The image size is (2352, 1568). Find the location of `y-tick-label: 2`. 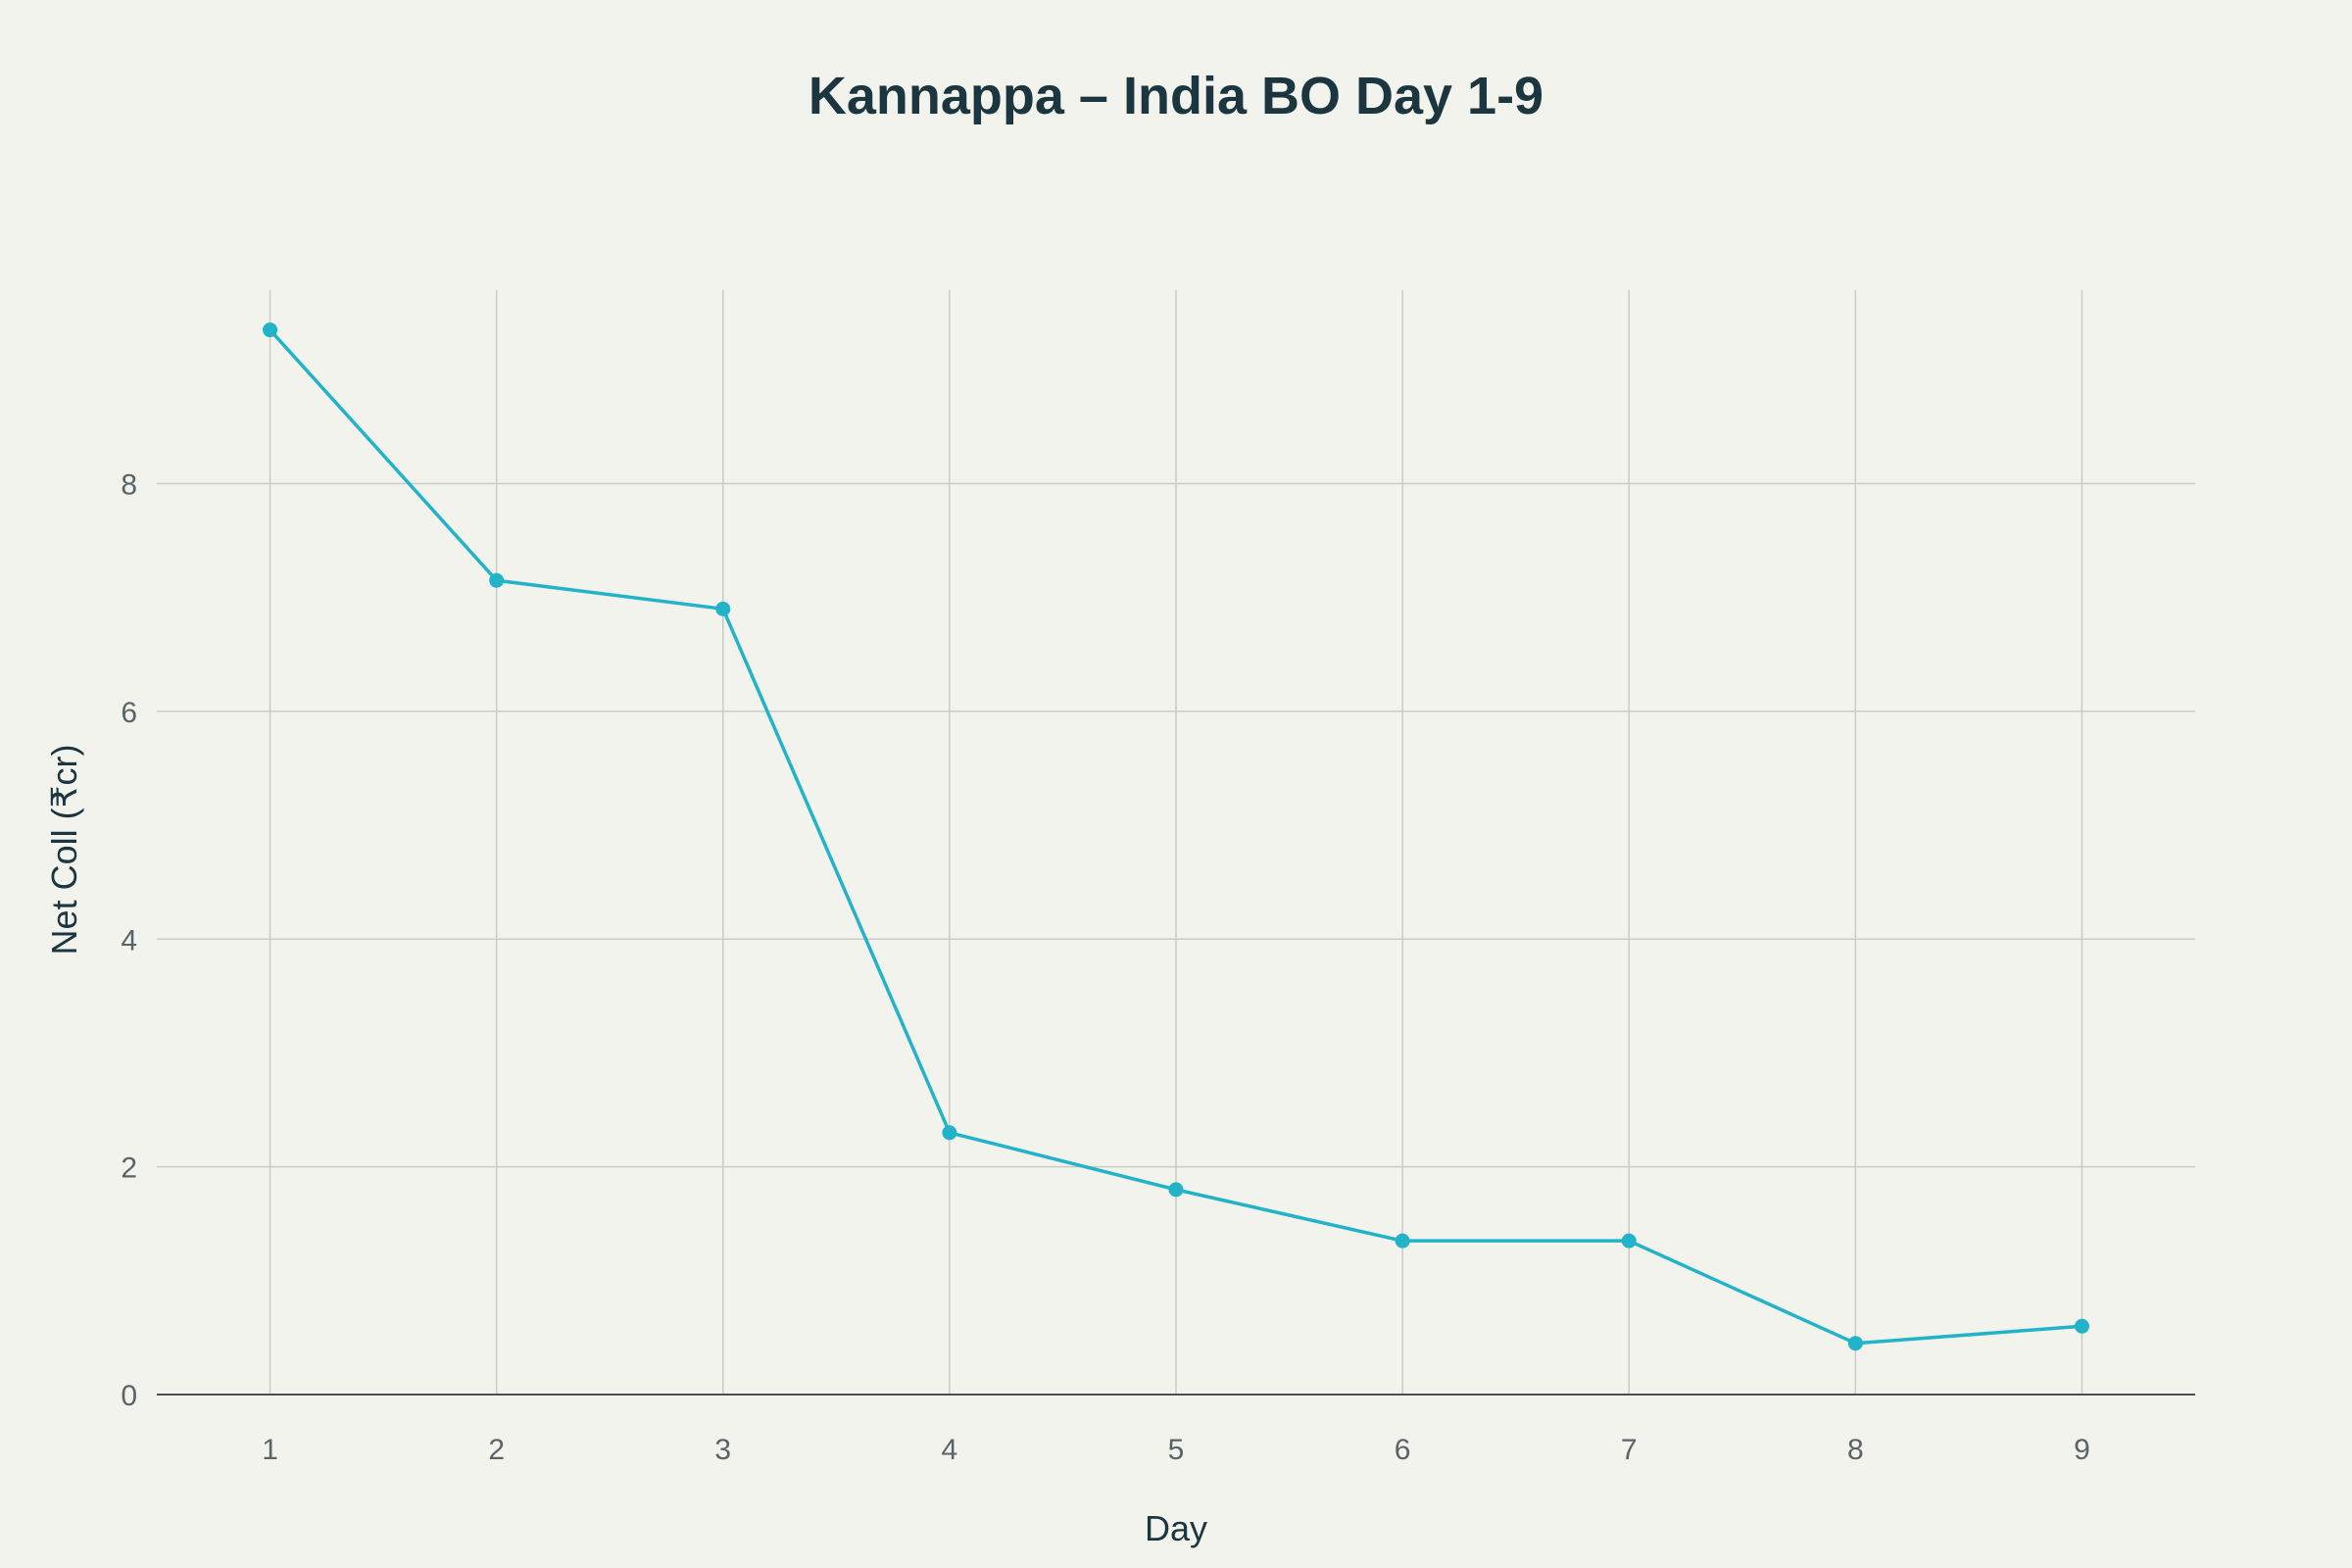

y-tick-label: 2 is located at coordinates (129, 1168).